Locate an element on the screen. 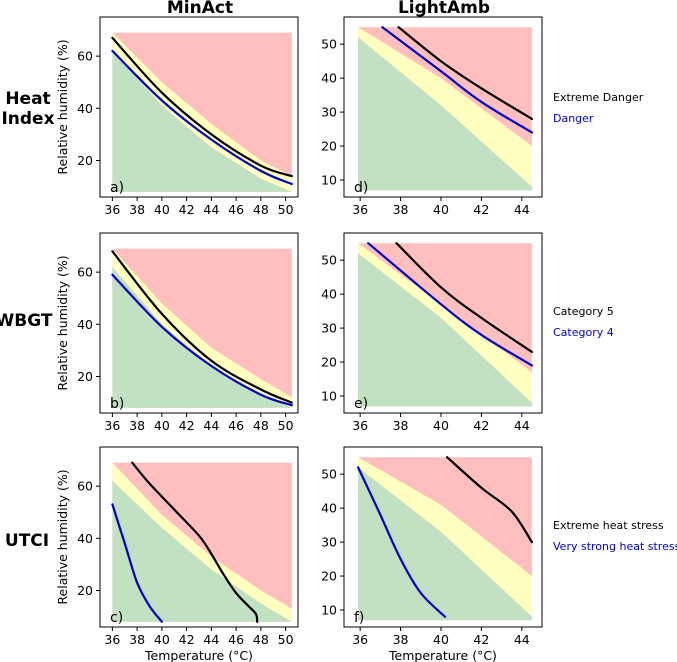 This screenshot has width=677, height=662. row-title-wbgt: WBGT is located at coordinates (26, 321).